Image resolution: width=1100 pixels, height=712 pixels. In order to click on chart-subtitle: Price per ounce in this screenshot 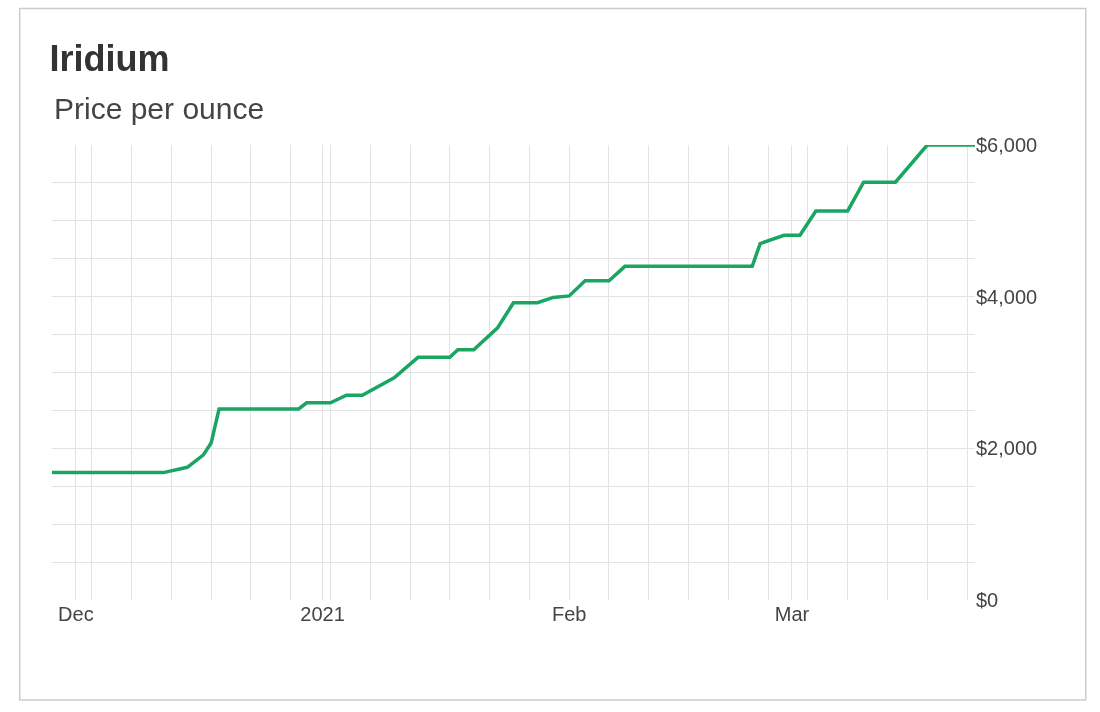, I will do `click(159, 108)`.